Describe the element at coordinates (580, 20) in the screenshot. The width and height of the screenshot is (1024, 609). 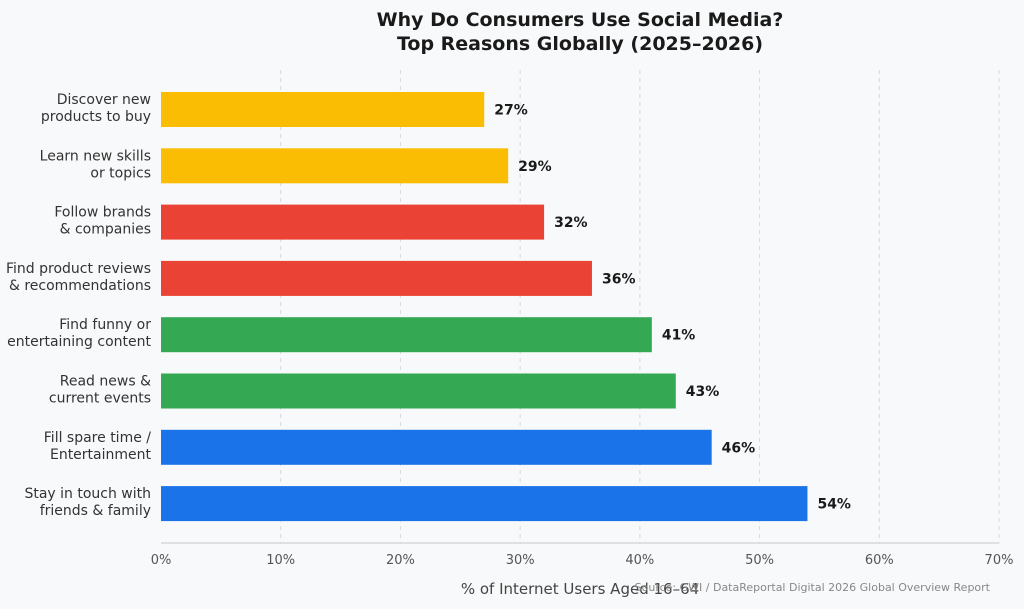
I see `chart-title-line-1: Why Do Consumers Use Social Media?` at that location.